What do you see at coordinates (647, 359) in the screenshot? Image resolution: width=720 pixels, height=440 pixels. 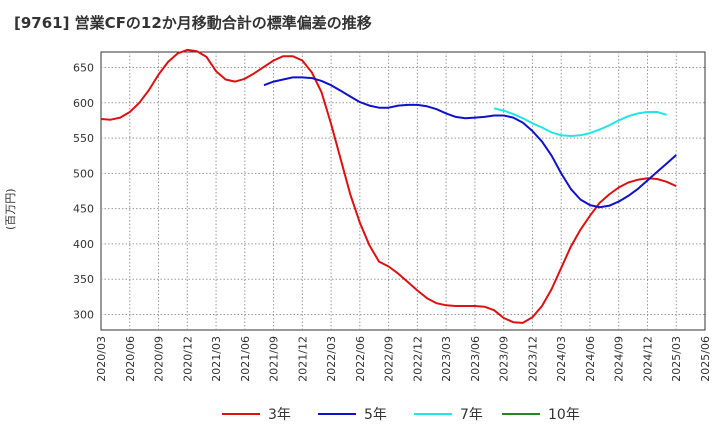 I see `x-tick-label: 2024/12` at bounding box center [647, 359].